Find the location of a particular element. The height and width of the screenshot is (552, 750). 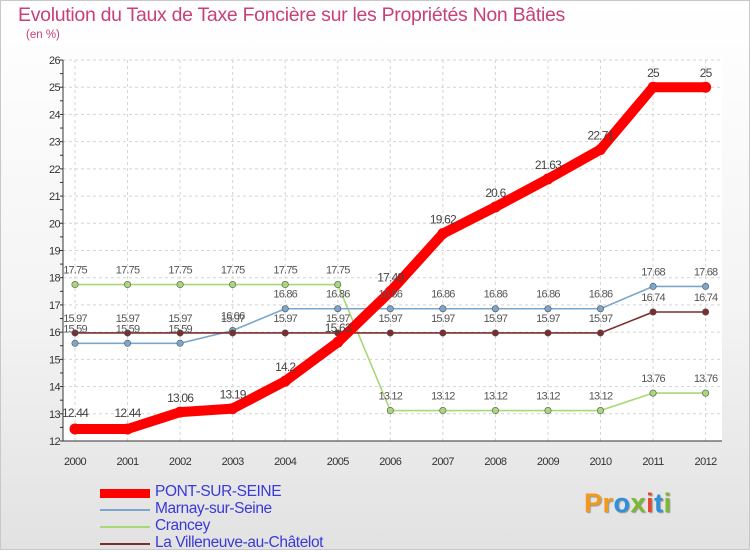

data-label: 25 is located at coordinates (653, 73).